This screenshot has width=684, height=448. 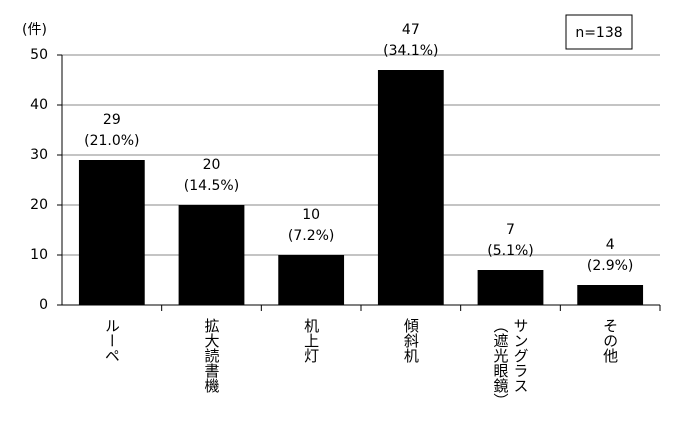 I want to click on y-tick-label: 30, so click(x=39, y=155).